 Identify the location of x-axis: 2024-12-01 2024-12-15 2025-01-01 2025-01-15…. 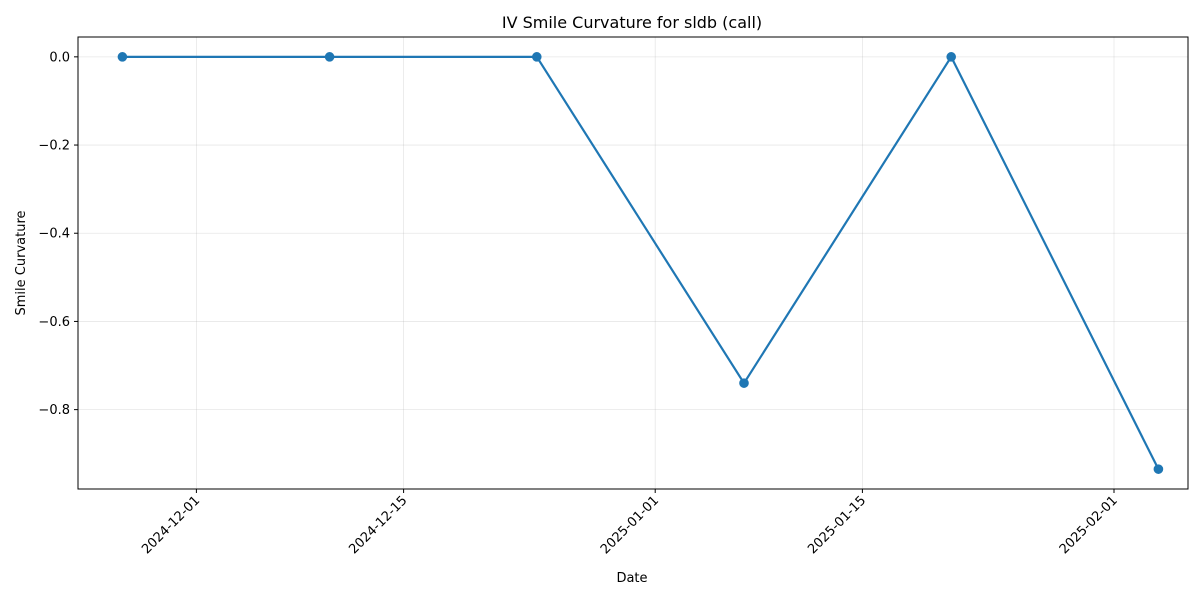
(630, 523).